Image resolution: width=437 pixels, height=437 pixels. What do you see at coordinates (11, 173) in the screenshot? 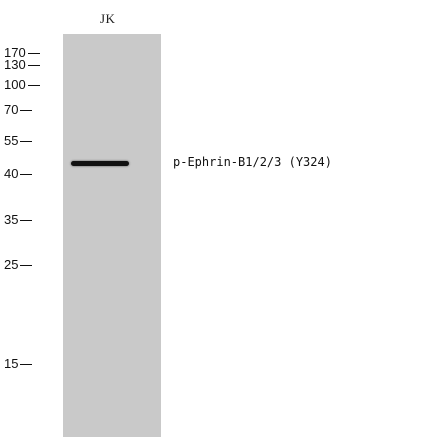
I see `marker-label: 40` at bounding box center [11, 173].